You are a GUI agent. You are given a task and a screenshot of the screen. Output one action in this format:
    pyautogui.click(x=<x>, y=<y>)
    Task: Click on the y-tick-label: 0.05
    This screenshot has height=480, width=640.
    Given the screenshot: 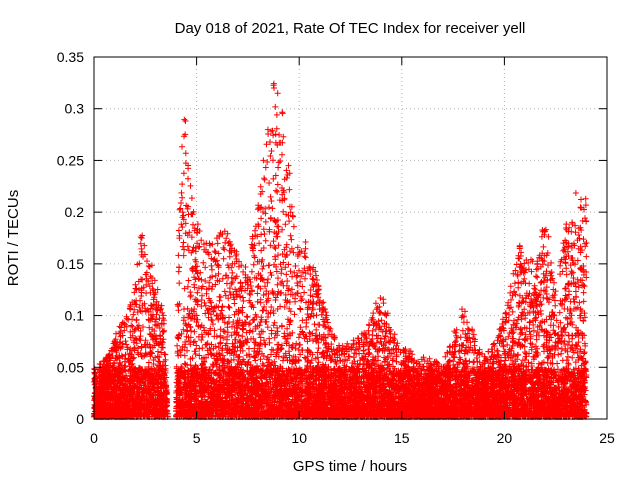 What is the action you would take?
    pyautogui.click(x=70, y=367)
    